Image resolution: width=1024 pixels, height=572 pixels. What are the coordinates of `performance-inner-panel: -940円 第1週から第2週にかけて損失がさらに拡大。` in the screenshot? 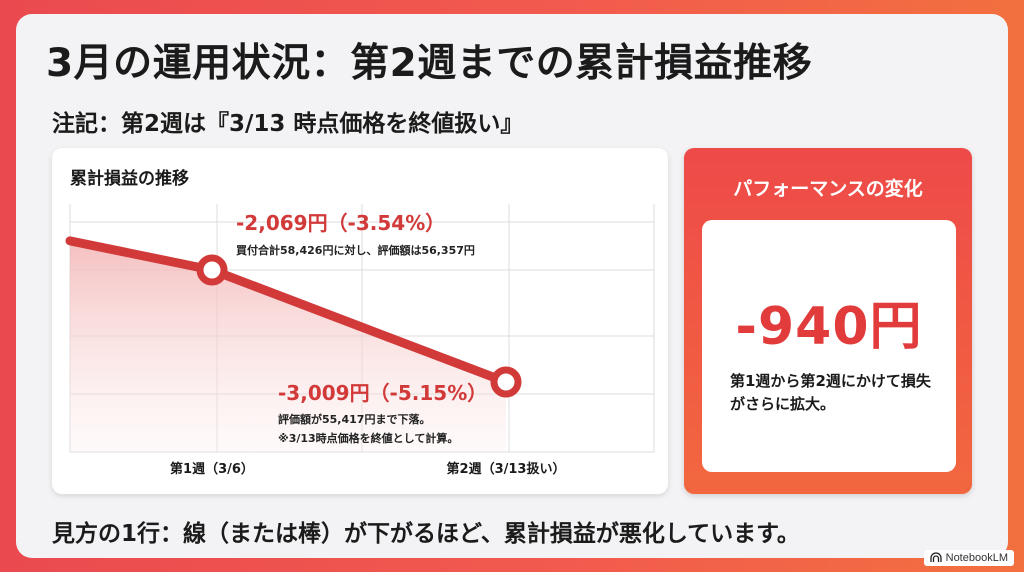 It's located at (829, 346).